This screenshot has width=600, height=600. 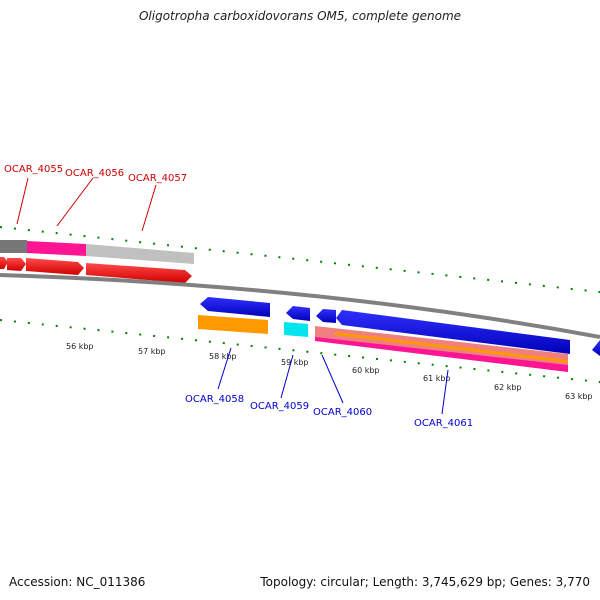 I want to click on reverse-feature-track, so click(x=399, y=334).